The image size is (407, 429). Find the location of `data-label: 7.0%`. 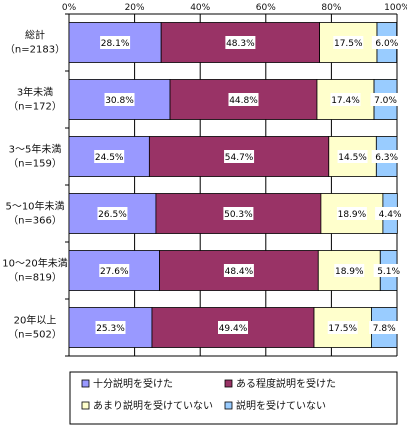

data-label: 7.0% is located at coordinates (385, 101).